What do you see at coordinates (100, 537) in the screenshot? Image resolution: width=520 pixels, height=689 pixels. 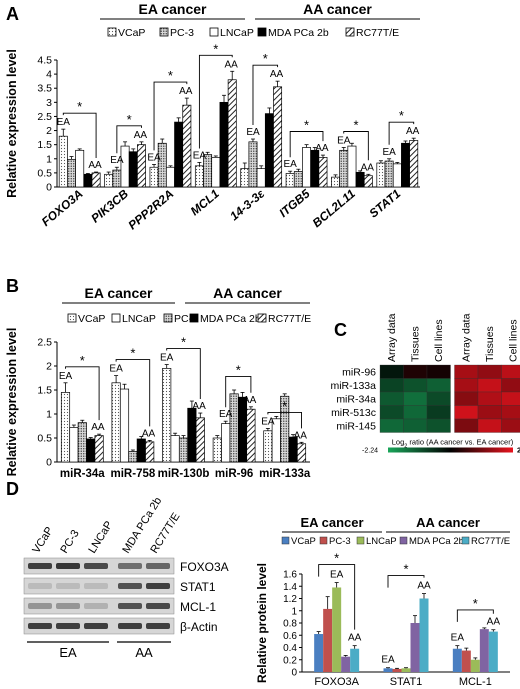 I see `blot-lane-label: LNCaP` at bounding box center [100, 537].